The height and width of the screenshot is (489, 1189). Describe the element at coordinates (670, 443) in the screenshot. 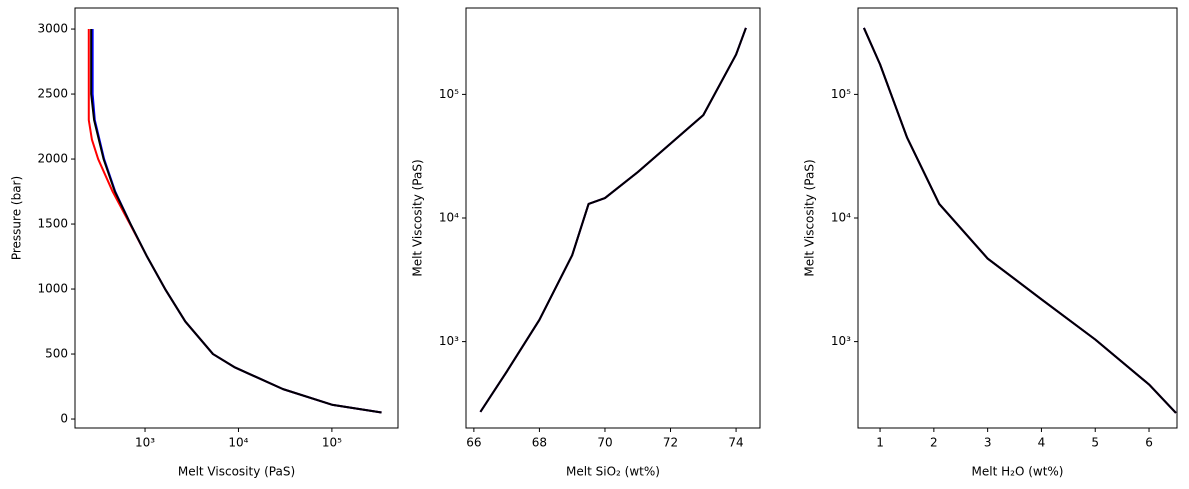

I see `x-tick-label: 72` at that location.